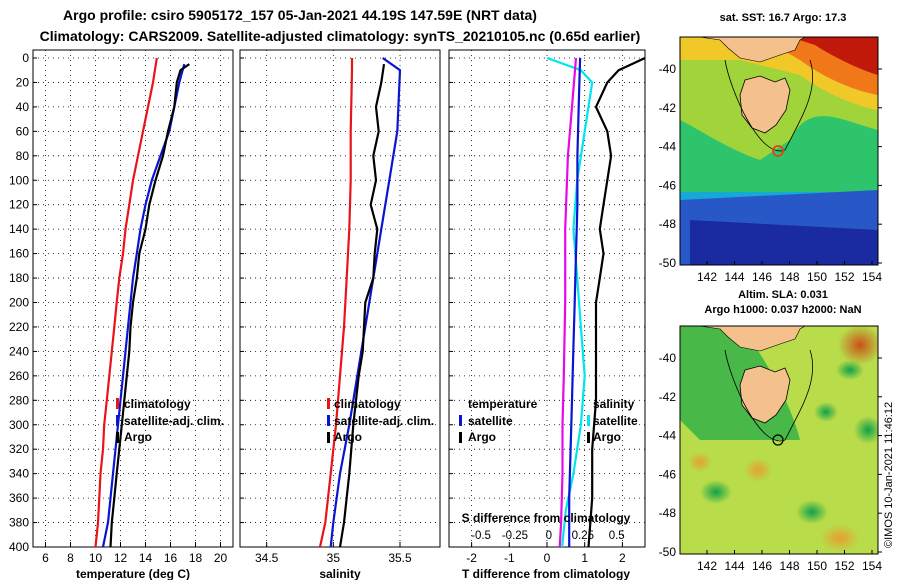  Describe the element at coordinates (490, 421) in the screenshot. I see `legend-item-satellite: satellite` at that location.